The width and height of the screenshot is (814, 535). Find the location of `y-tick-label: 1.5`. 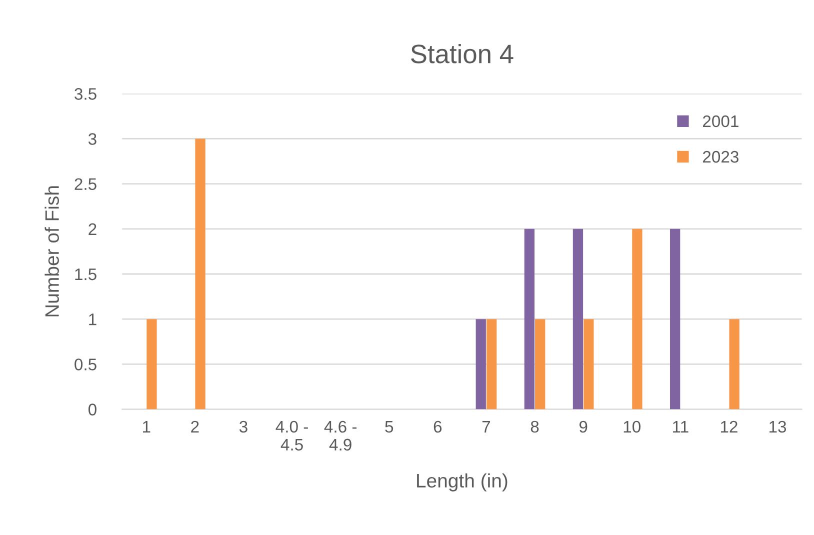

y-tick-label: 1.5 is located at coordinates (85, 274).